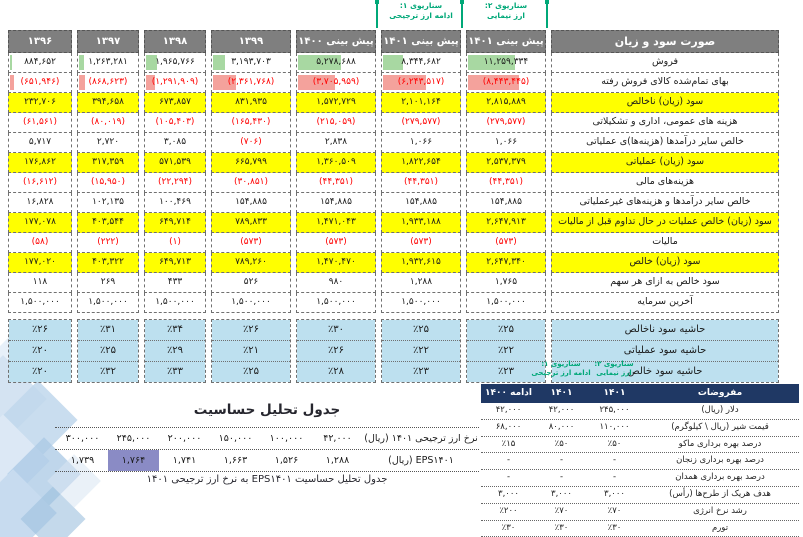 The image size is (803, 537). Describe the element at coordinates (108, 372) in the screenshot. I see `pnl-margin-value: ٪۳۲` at that location.